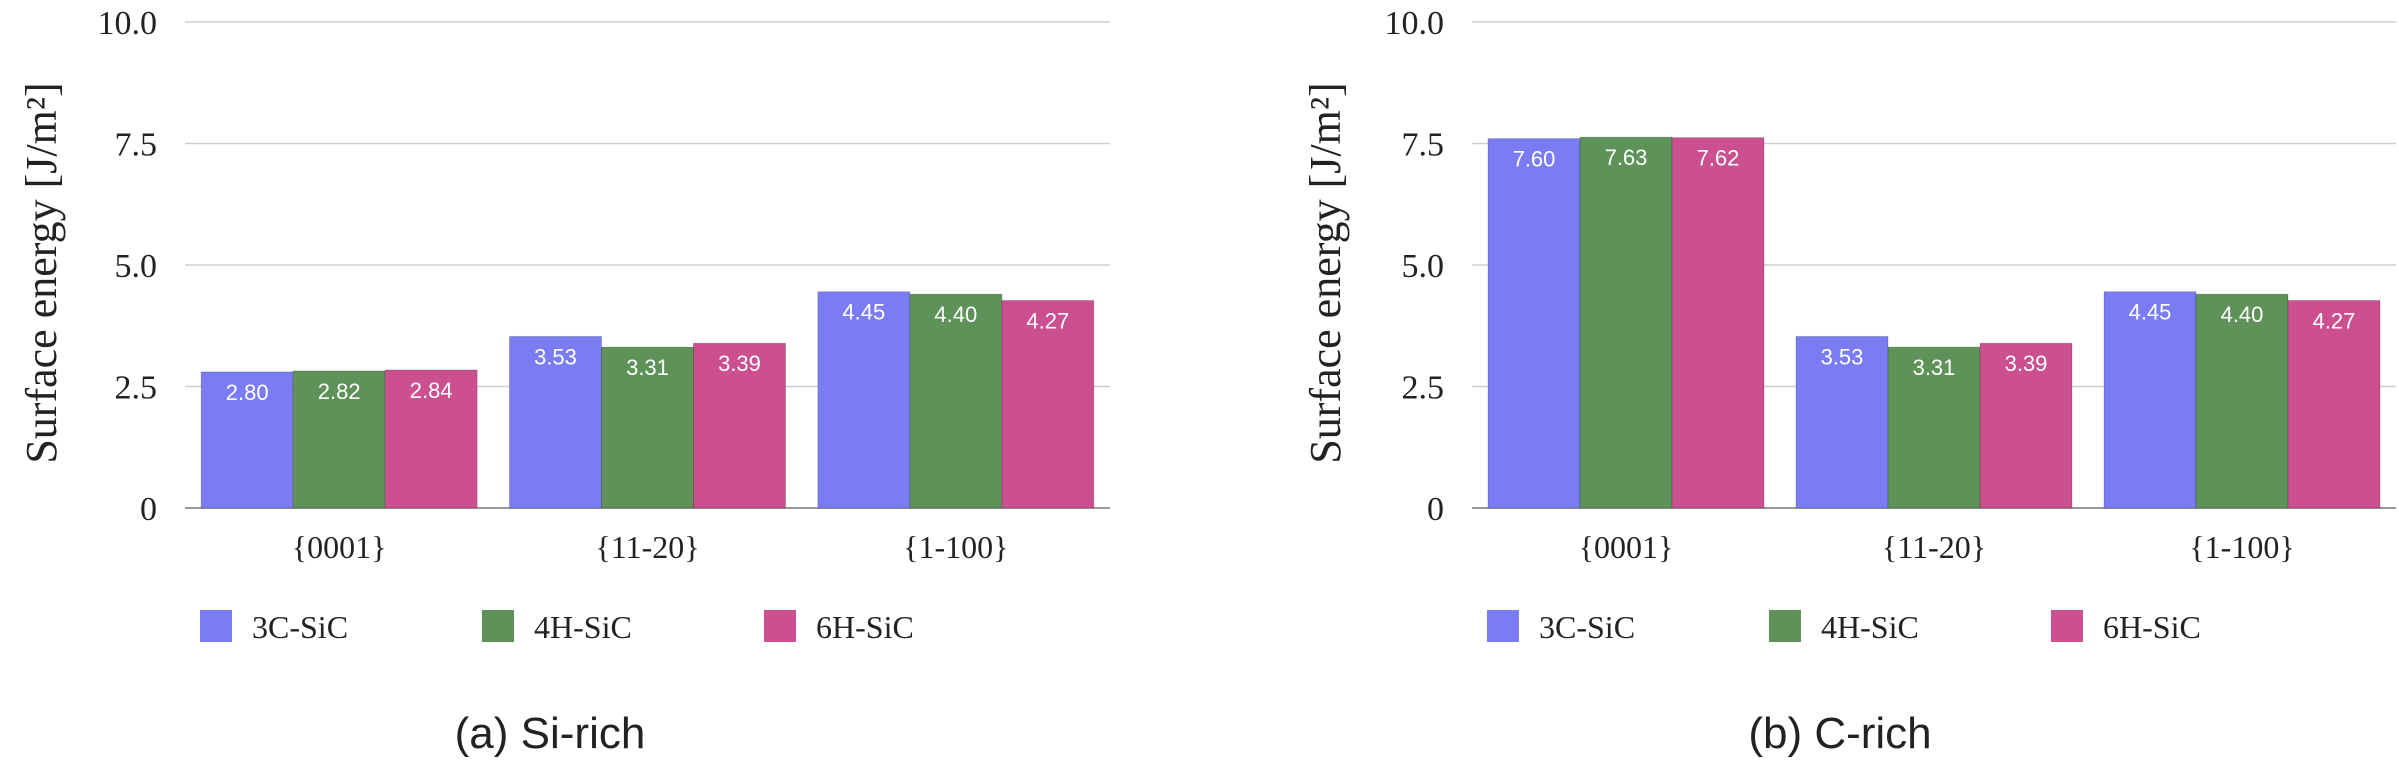  I want to click on bar-value-label: 2.80, so click(247, 392).